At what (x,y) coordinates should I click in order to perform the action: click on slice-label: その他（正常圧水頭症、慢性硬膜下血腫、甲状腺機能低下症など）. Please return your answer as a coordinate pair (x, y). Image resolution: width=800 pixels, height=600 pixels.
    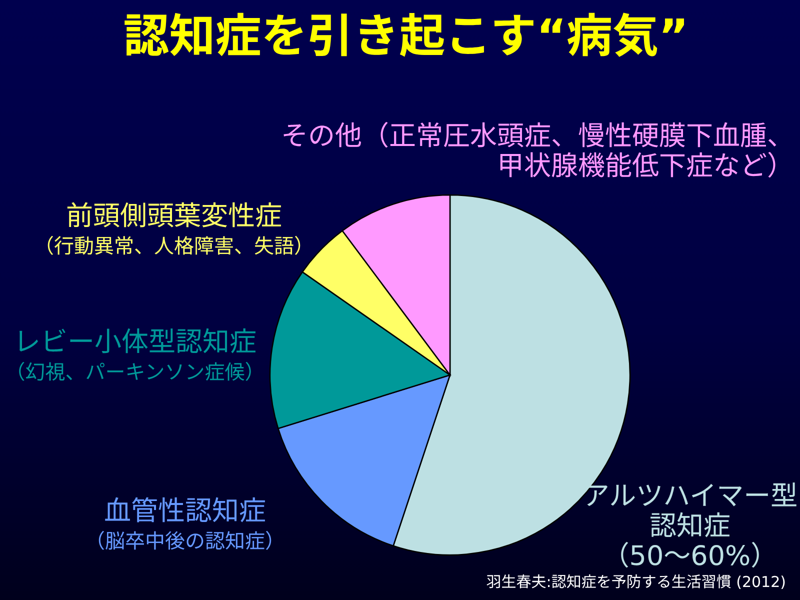
    Looking at the image, I should click on (537, 151).